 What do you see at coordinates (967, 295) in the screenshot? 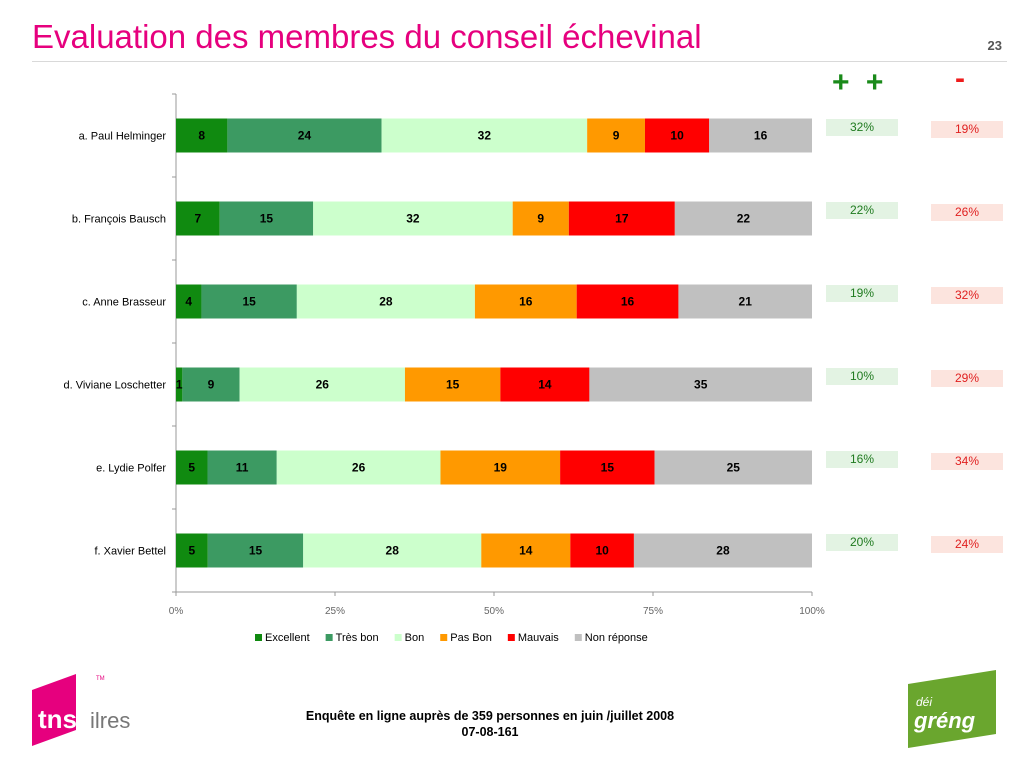
I see `negative-share-box: 32%` at bounding box center [967, 295].